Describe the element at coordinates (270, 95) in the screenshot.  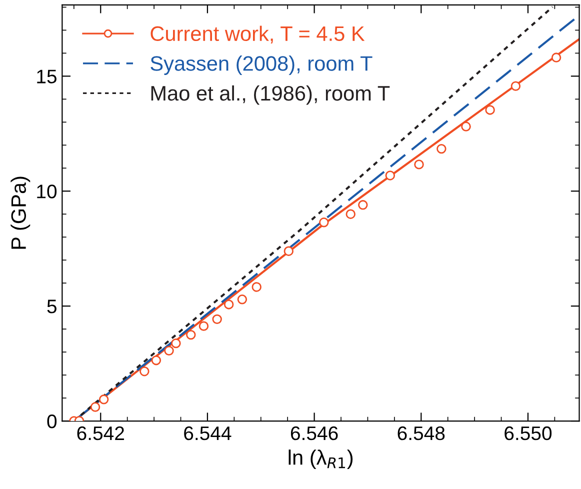
I see `legend-label: Mao et al., (1986), room T` at that location.